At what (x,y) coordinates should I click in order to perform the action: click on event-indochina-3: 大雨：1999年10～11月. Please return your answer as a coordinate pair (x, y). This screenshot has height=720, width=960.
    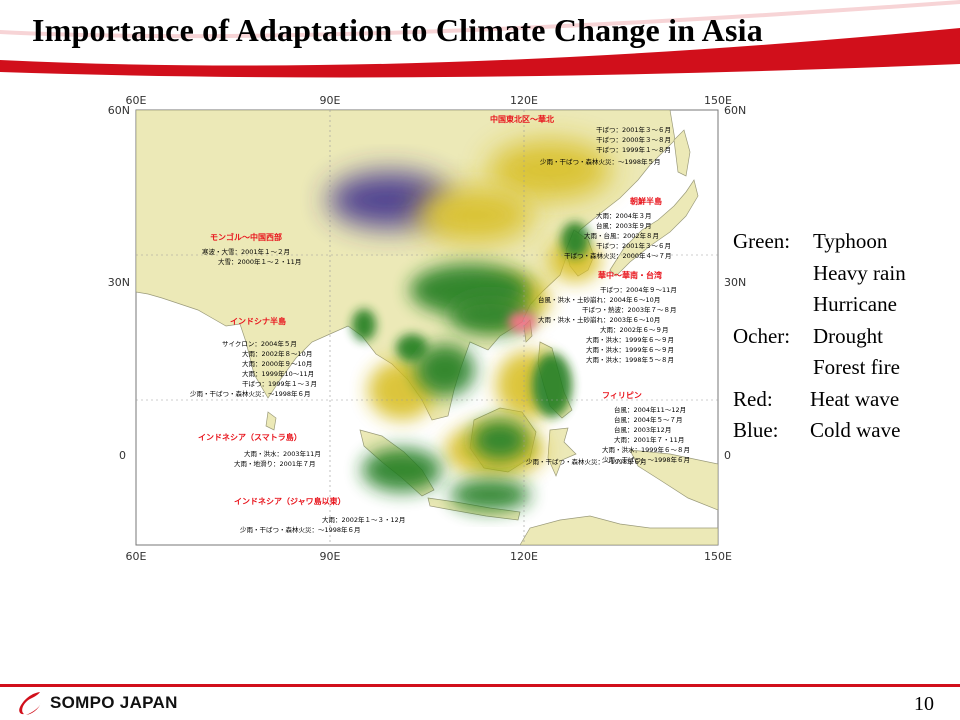
    Looking at the image, I should click on (278, 373).